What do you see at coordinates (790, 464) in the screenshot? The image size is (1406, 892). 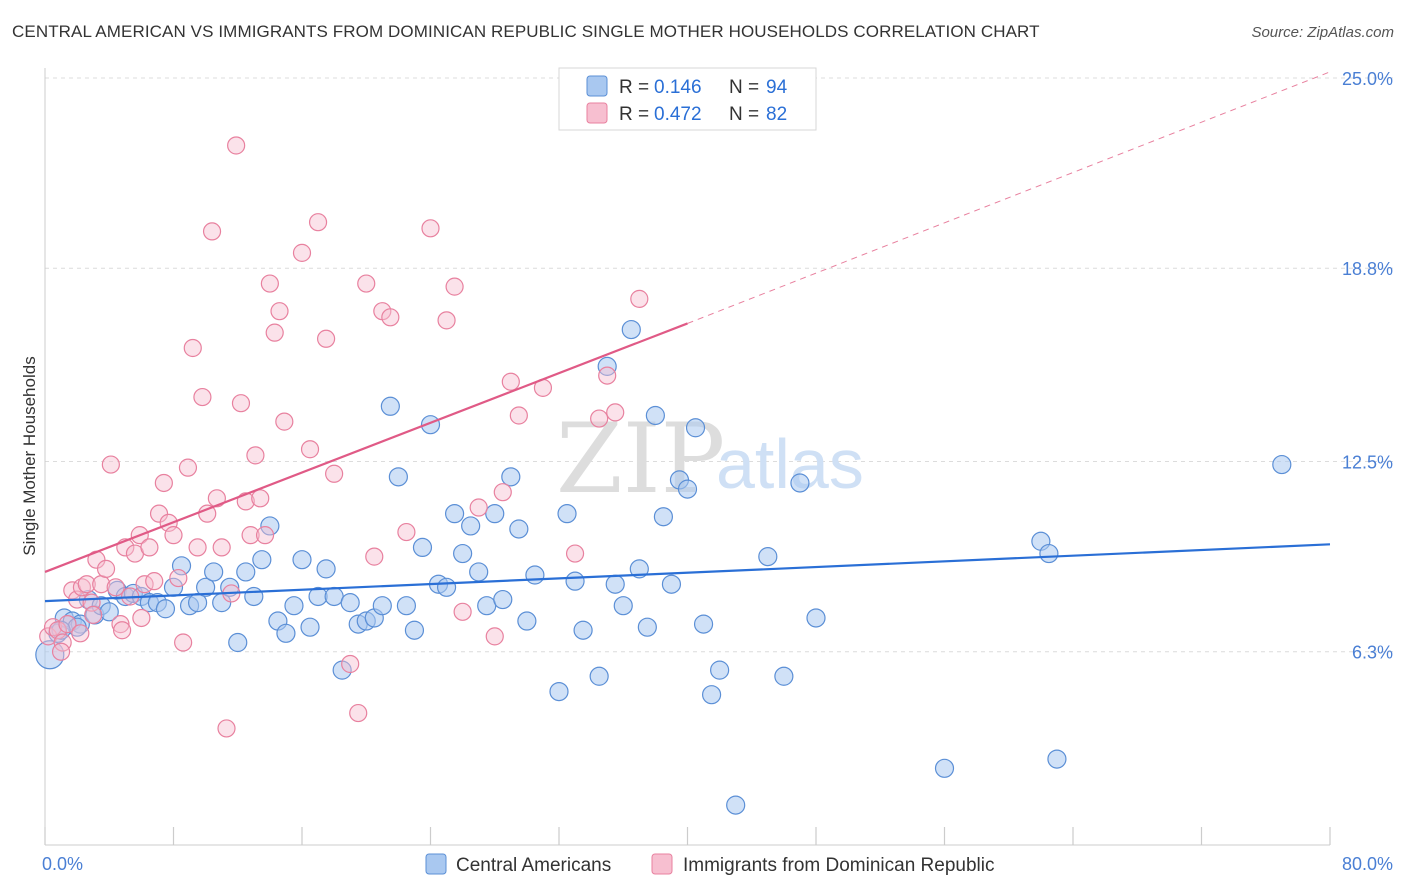 I see `watermark-atlas: atlas` at bounding box center [790, 464].